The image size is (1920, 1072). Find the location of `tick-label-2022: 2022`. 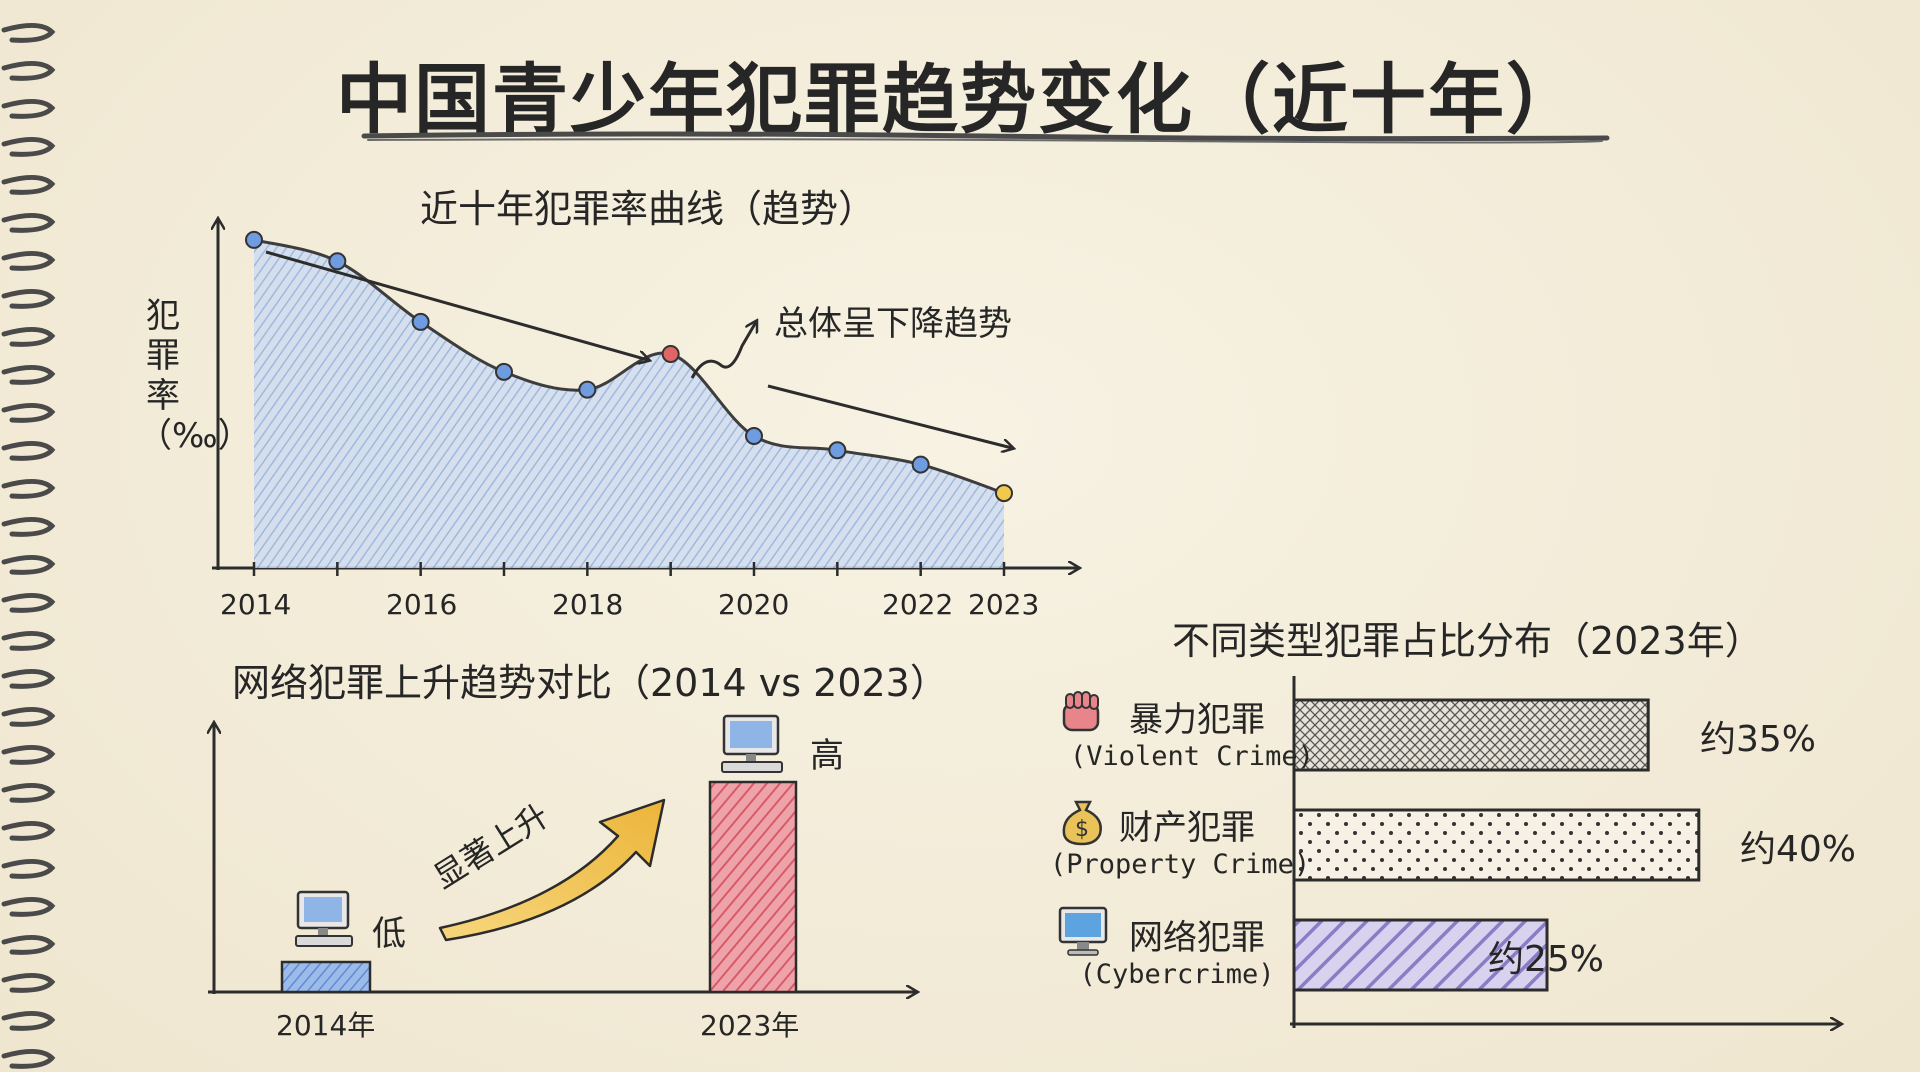

tick-label-2022: 2022 is located at coordinates (918, 604).